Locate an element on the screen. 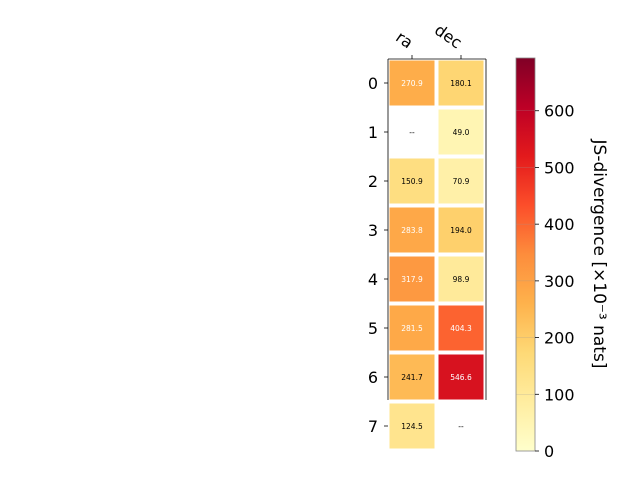 The image size is (640, 480). colorbar-ticks: 0 100 200 300 400 500 600 is located at coordinates (545, 281).